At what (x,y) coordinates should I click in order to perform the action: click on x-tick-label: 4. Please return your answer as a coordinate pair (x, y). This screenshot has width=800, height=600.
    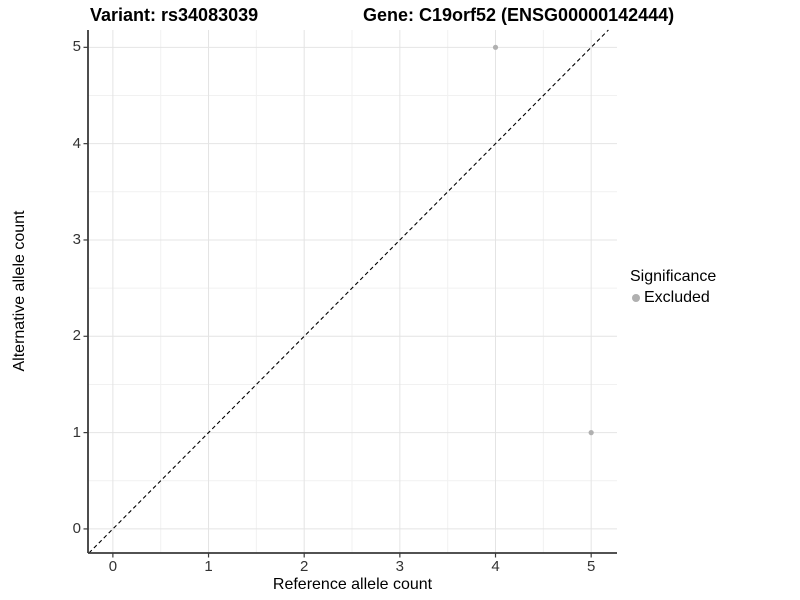
    Looking at the image, I should click on (495, 566).